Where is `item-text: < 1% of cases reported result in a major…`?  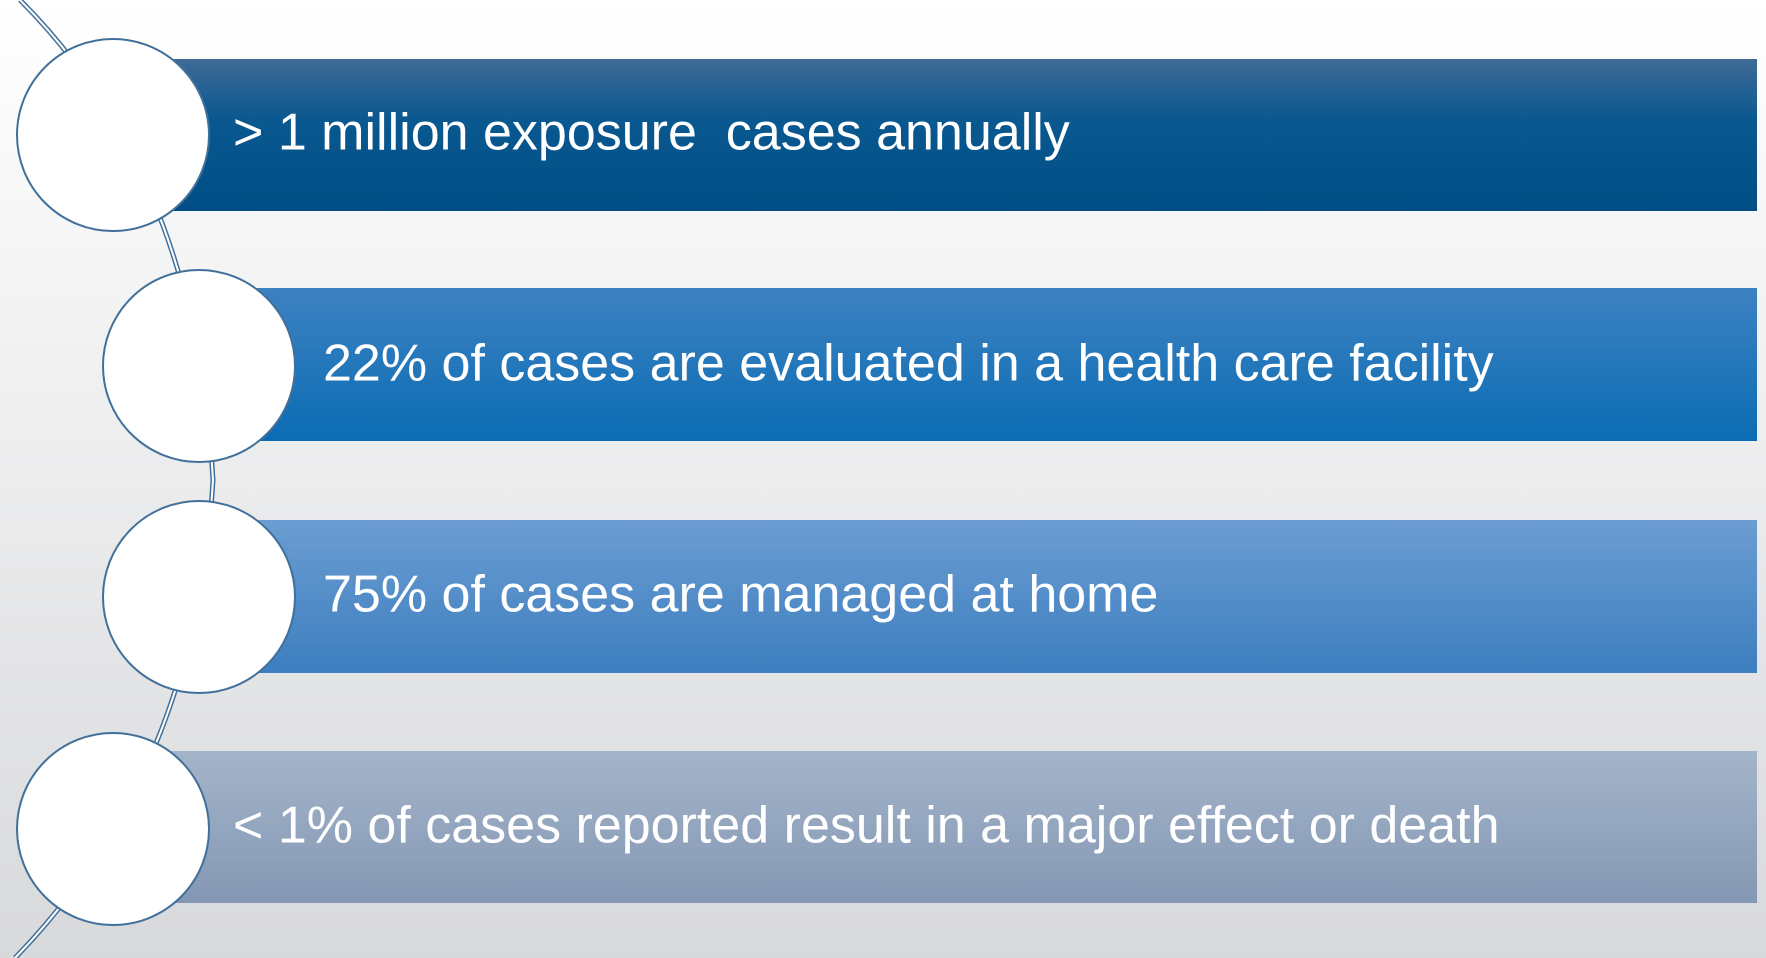 item-text: < 1% of cases reported result in a major… is located at coordinates (866, 826).